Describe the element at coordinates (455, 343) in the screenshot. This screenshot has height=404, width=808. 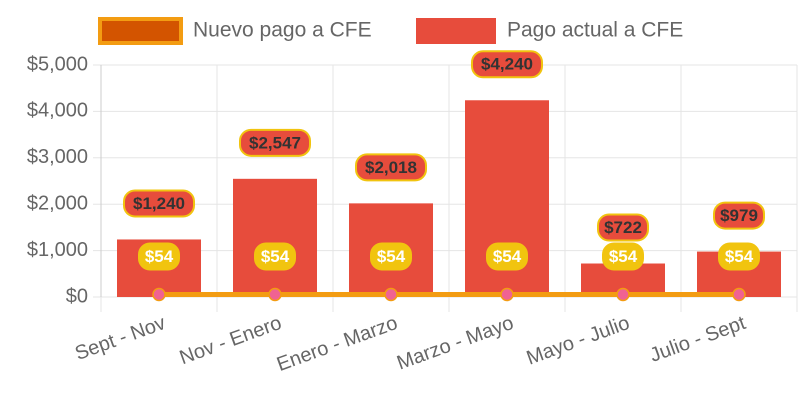
I see `x-tick-label: Marzo - Mayo` at that location.